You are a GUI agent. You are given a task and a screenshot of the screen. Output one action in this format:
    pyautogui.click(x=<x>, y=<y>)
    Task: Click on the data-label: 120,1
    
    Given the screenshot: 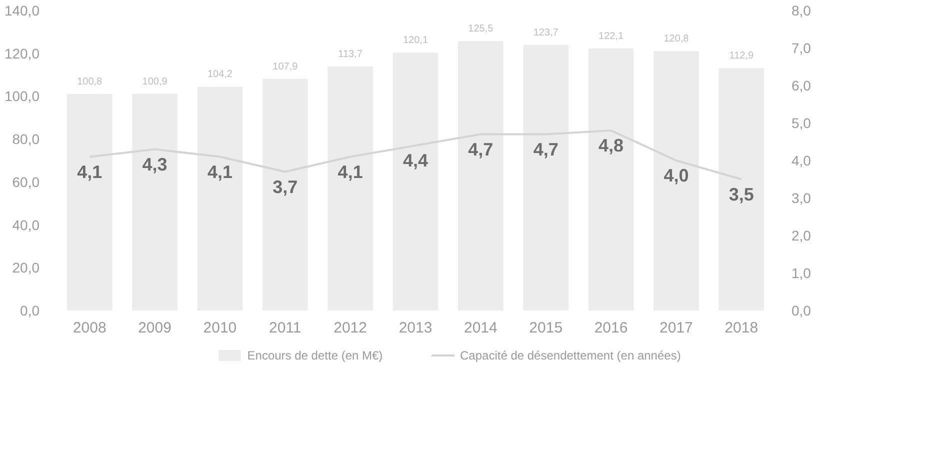 What is the action you would take?
    pyautogui.click(x=415, y=40)
    